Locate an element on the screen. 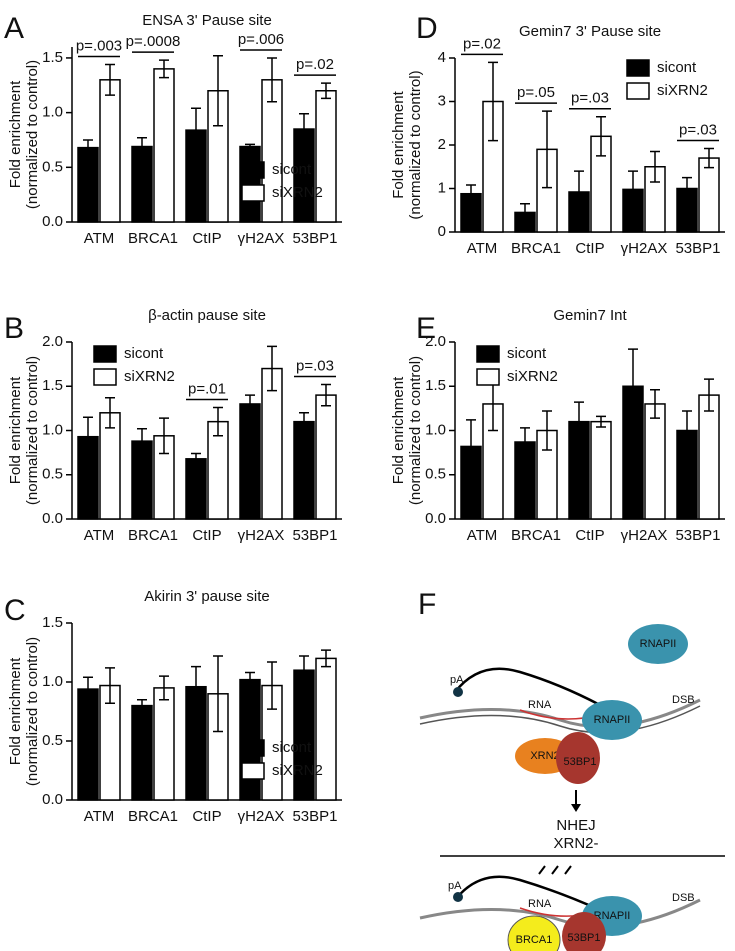 The height and width of the screenshot is (951, 735). diagram-label: DSB is located at coordinates (683, 700).